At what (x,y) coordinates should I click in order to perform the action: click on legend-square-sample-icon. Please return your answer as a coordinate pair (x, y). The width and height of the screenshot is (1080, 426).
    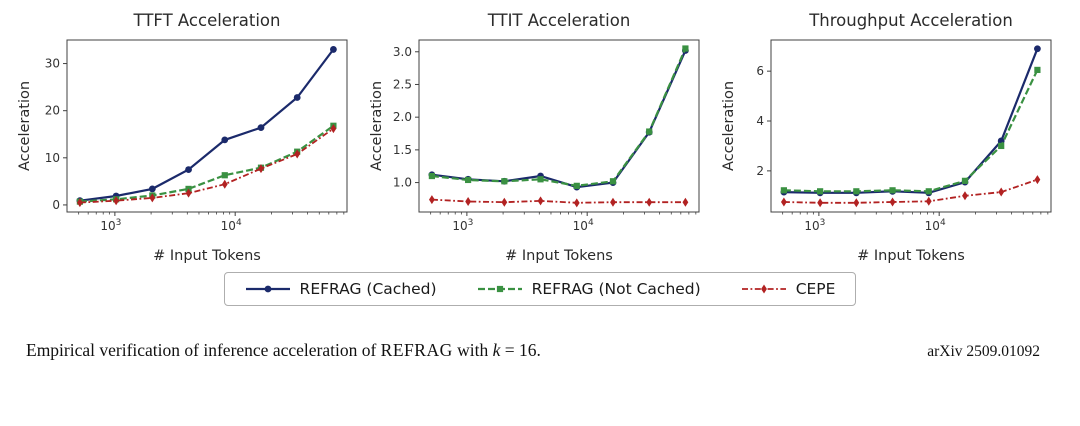
    Looking at the image, I should click on (499, 289).